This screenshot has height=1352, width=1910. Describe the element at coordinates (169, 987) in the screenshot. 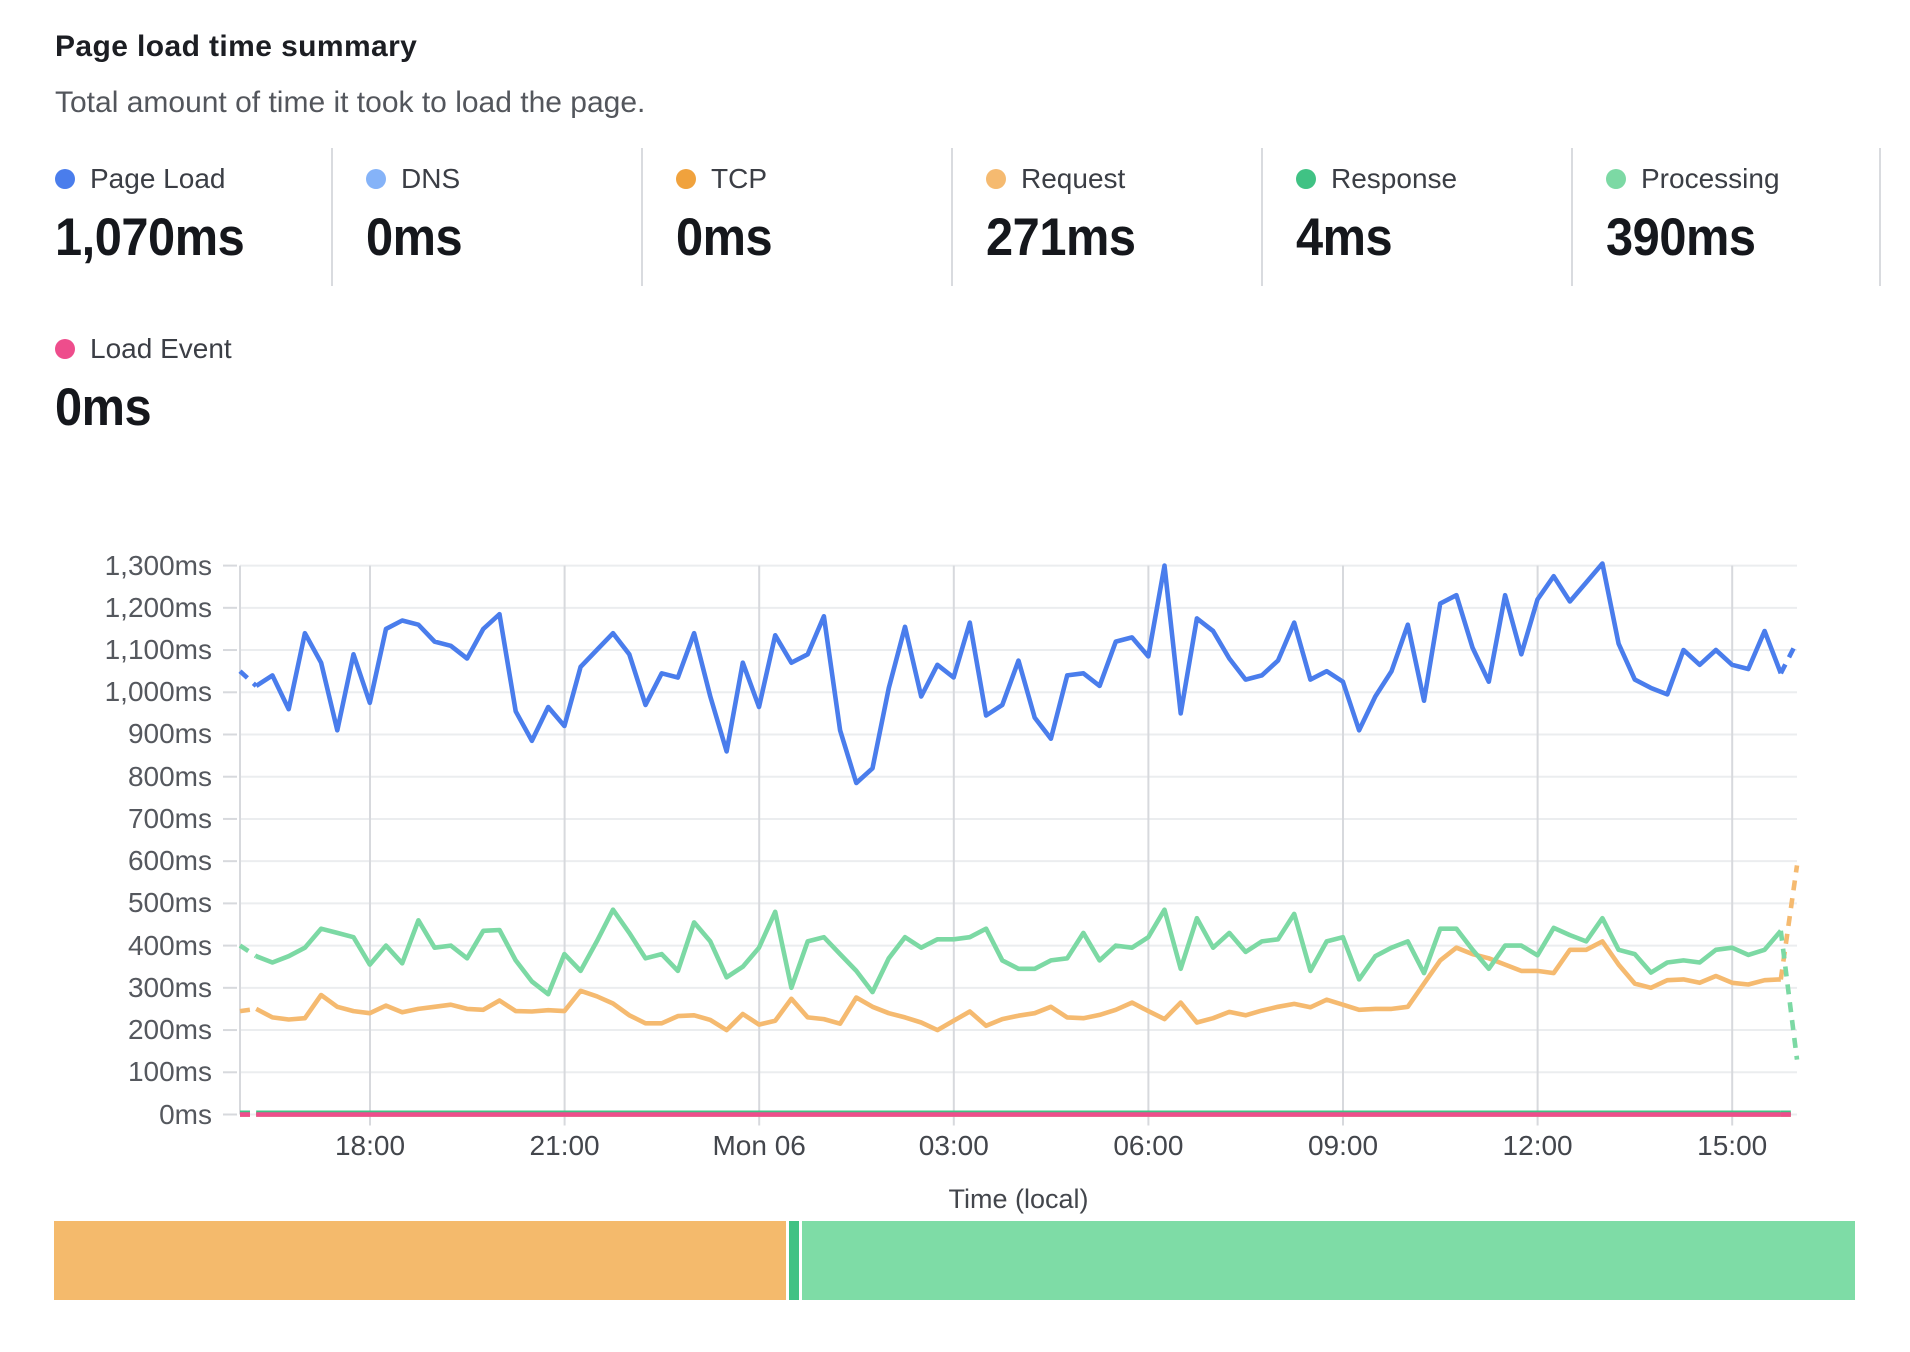

I see `y-tick-label: 300ms` at that location.